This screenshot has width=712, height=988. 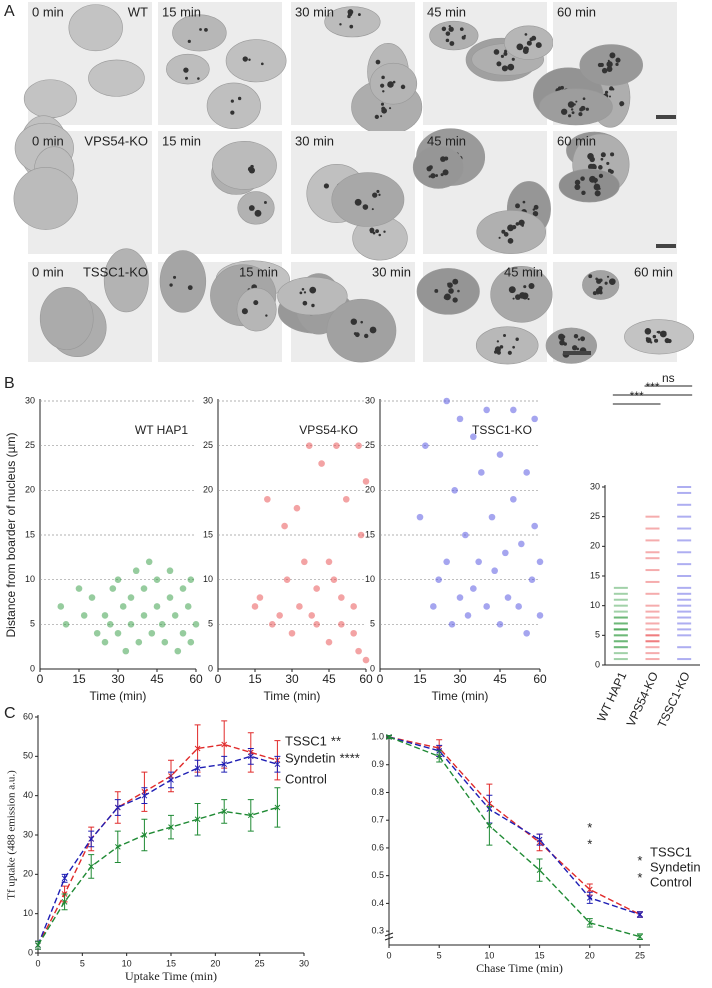 What do you see at coordinates (116, 140) in the screenshot?
I see `tile-label: VPS54-KO` at bounding box center [116, 140].